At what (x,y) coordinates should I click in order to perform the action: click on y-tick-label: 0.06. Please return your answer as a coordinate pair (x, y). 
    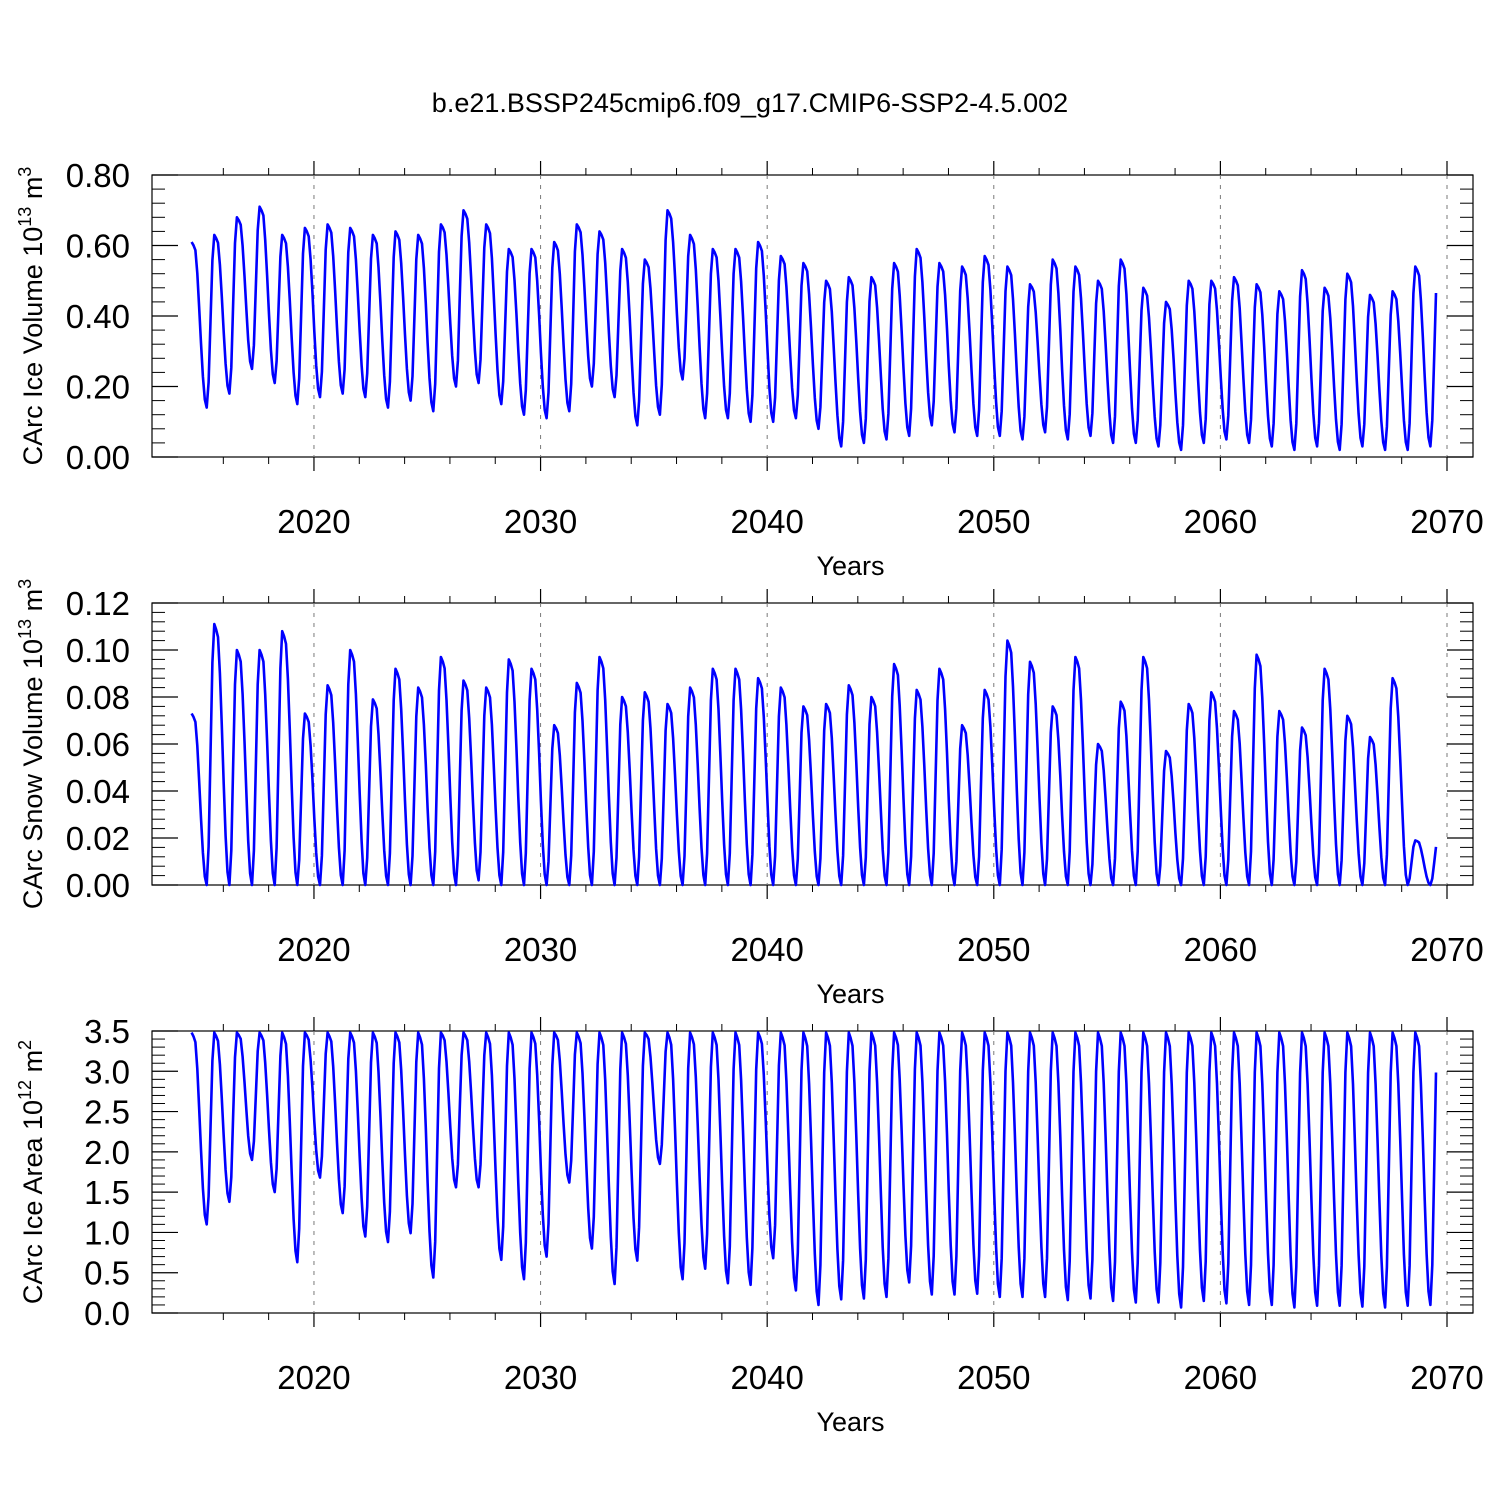
    Looking at the image, I should click on (98, 744).